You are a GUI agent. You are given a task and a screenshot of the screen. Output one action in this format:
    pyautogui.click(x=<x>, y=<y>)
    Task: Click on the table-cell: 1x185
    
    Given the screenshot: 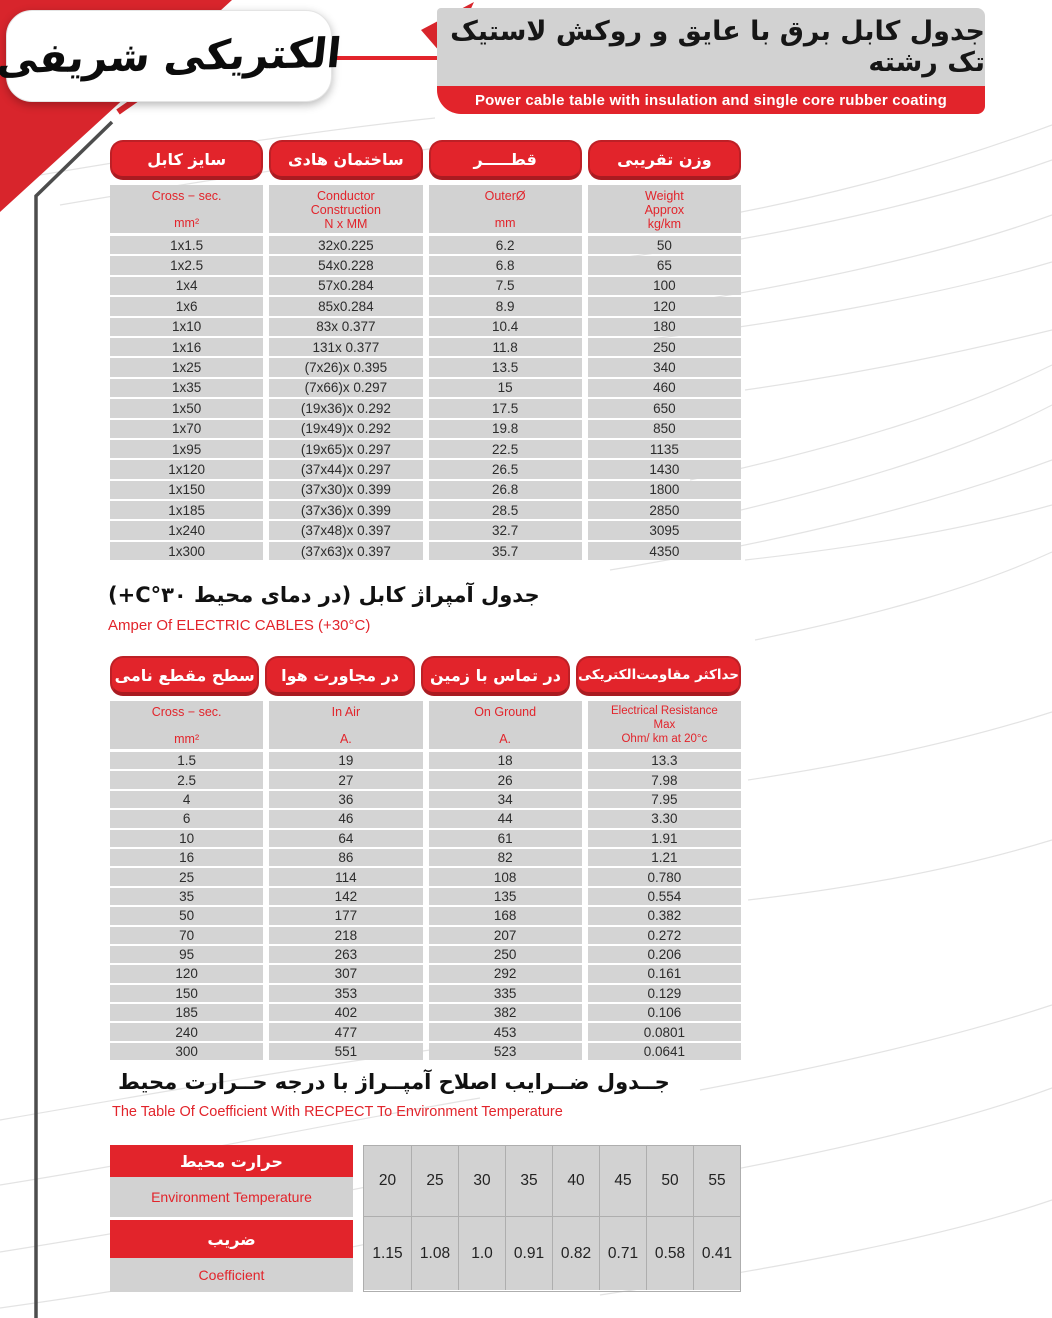 What is the action you would take?
    pyautogui.click(x=187, y=510)
    